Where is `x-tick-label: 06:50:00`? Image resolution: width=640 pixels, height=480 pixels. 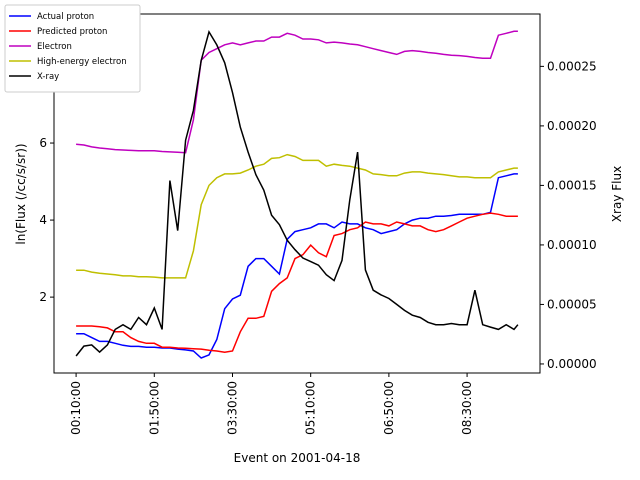 x-tick-label: 06:50:00 is located at coordinates (389, 408).